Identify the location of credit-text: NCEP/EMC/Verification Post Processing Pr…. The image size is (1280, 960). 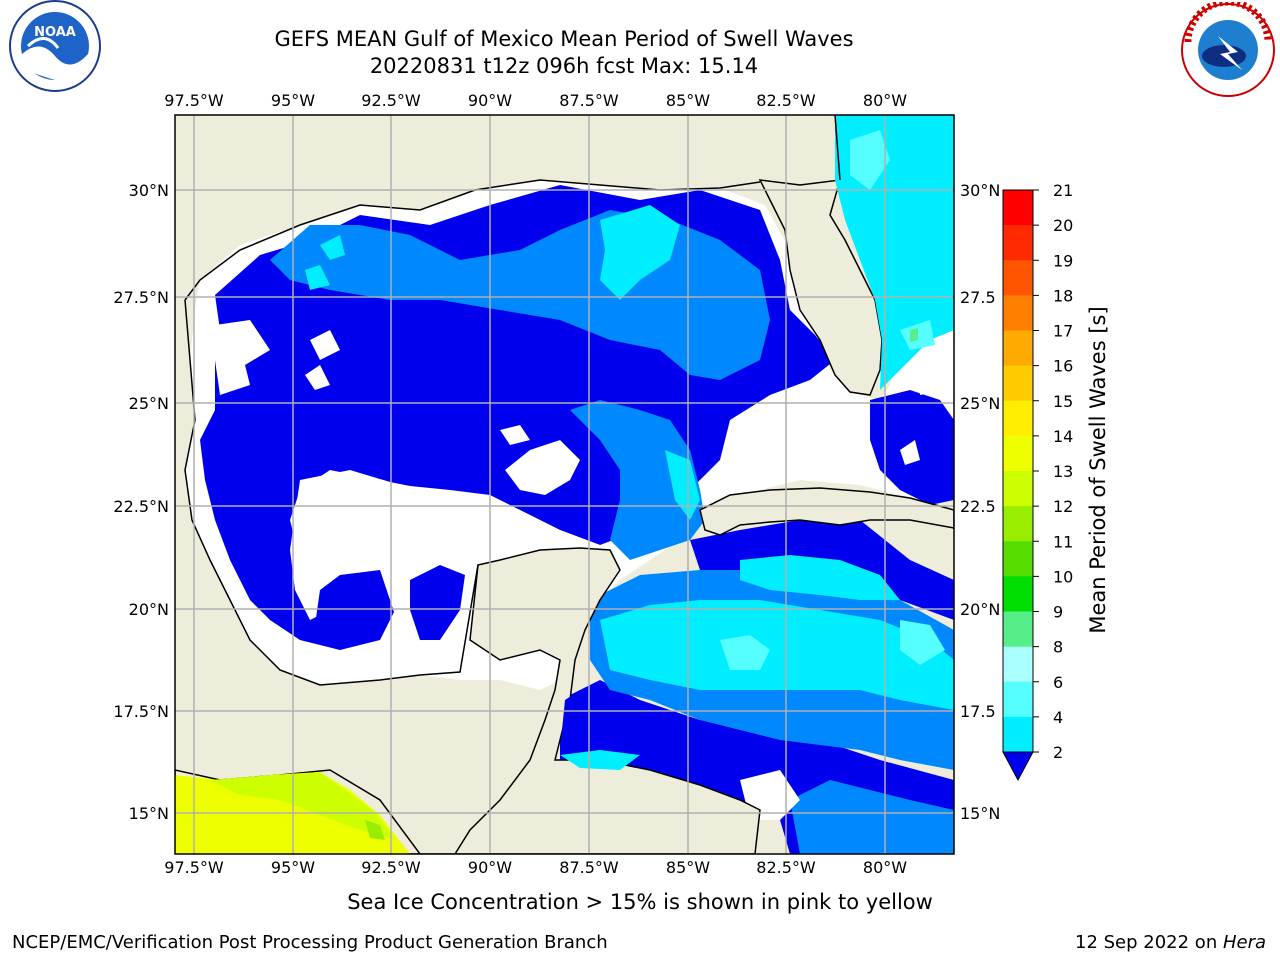
(310, 942).